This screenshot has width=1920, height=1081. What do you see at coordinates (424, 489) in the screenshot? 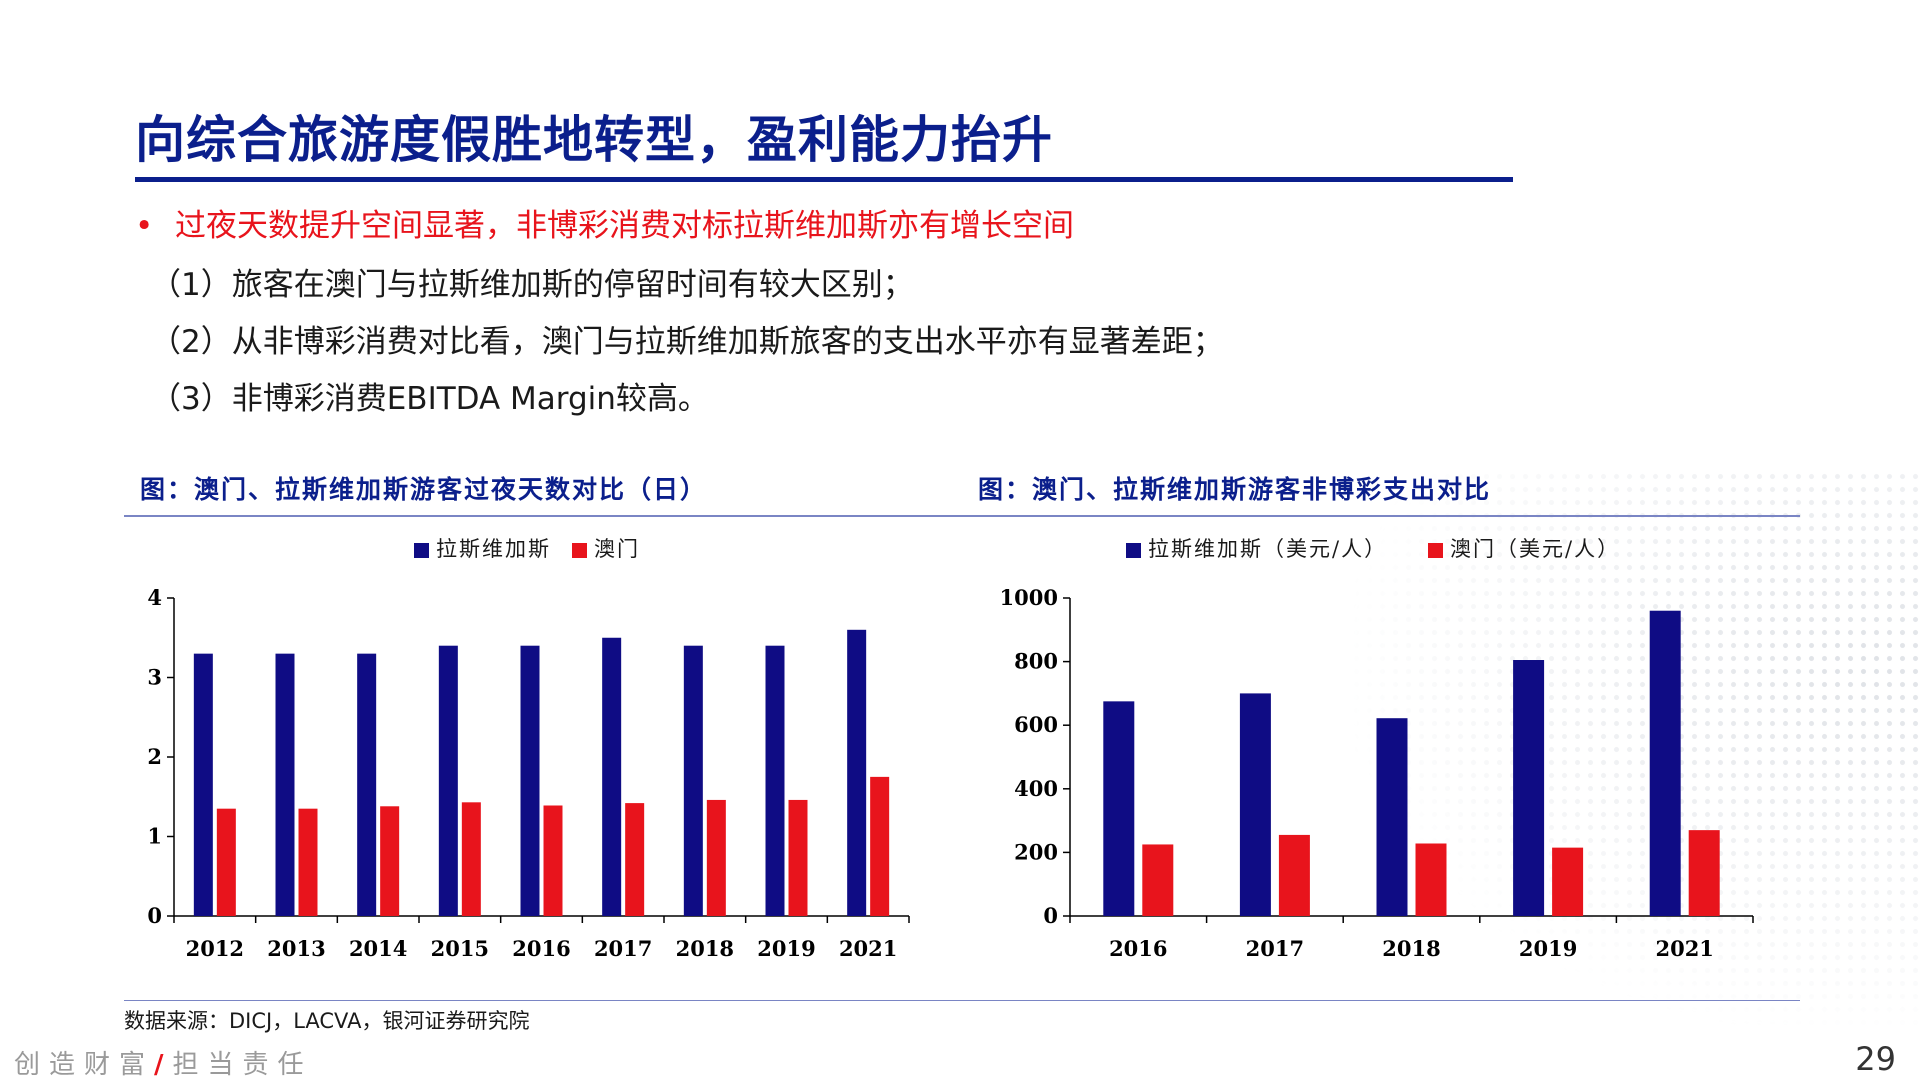
I see `left-chart-title: 图：澳门、拉斯维加斯游客过夜天数对比（日）` at bounding box center [424, 489].